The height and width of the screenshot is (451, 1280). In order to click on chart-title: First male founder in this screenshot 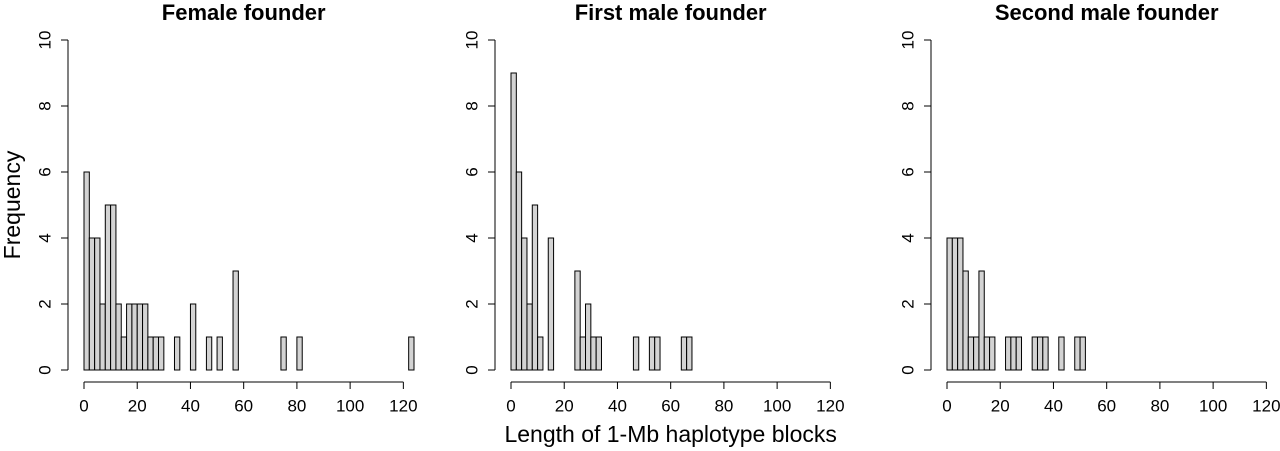, I will do `click(671, 12)`.